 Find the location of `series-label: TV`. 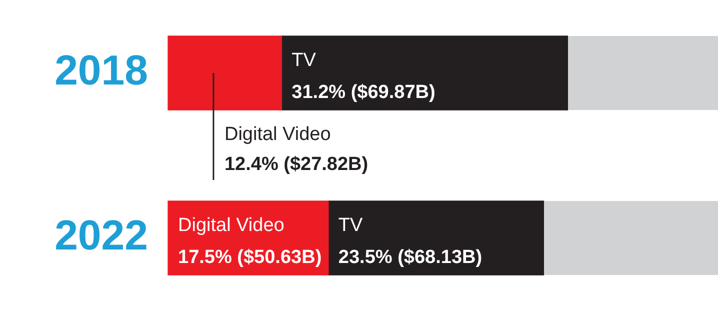

series-label: TV is located at coordinates (304, 60).